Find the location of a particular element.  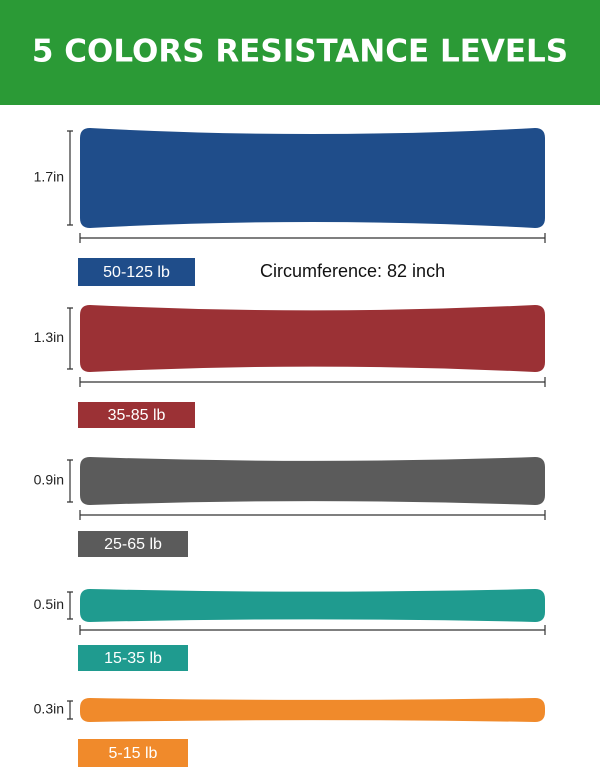

resistance-label: 25-65 lb is located at coordinates (133, 544).